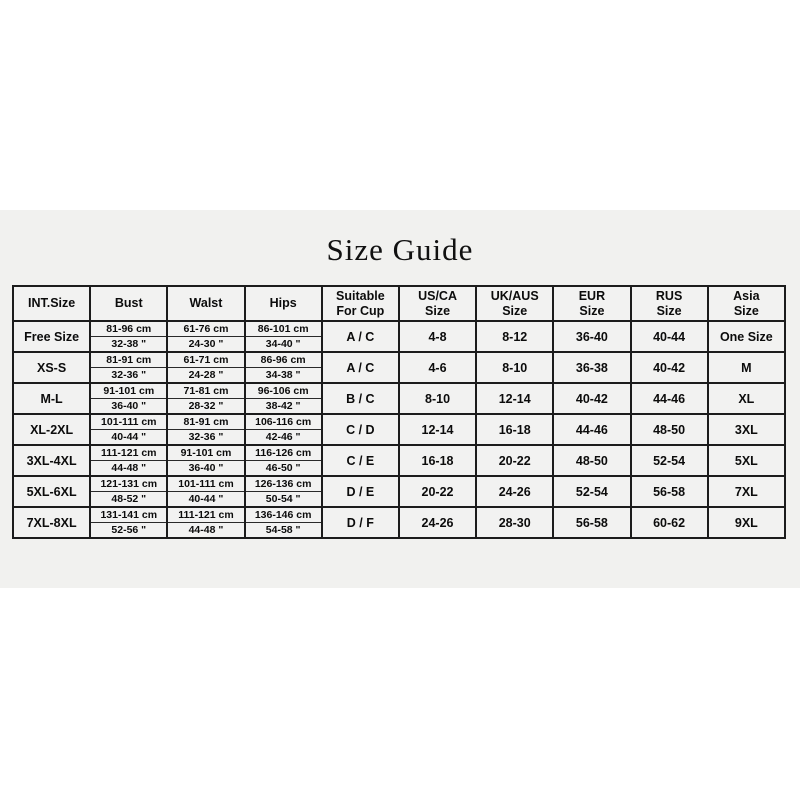 The image size is (800, 800). I want to click on usca-cell: 8-10, so click(437, 398).